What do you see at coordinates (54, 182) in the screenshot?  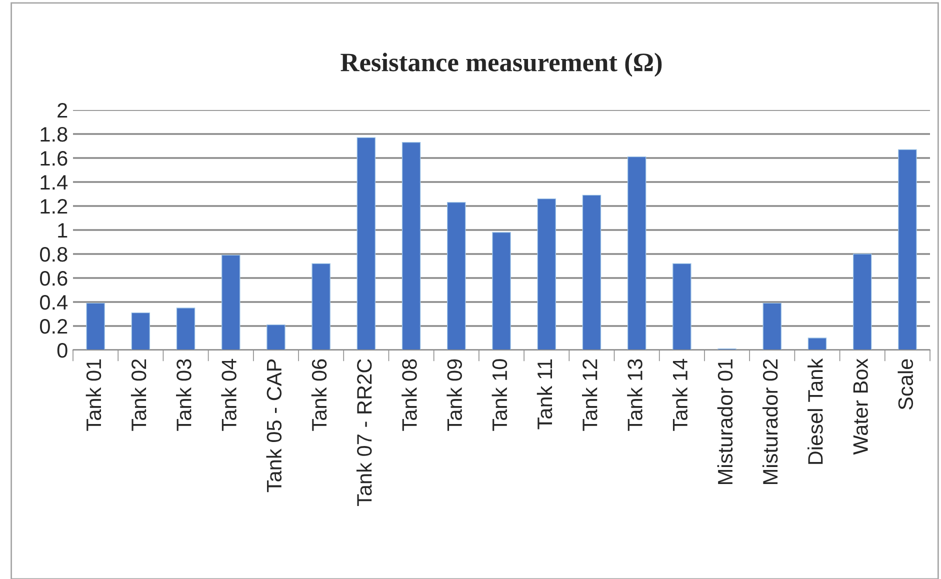 I see `y-tick-label: 1.4` at bounding box center [54, 182].